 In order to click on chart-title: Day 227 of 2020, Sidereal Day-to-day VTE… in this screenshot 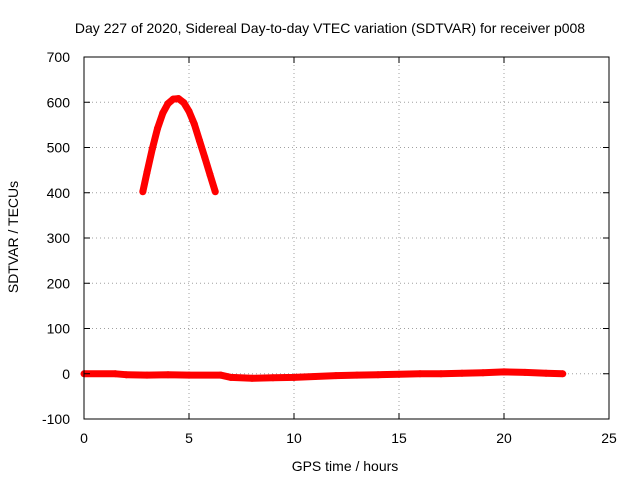, I will do `click(330, 28)`.